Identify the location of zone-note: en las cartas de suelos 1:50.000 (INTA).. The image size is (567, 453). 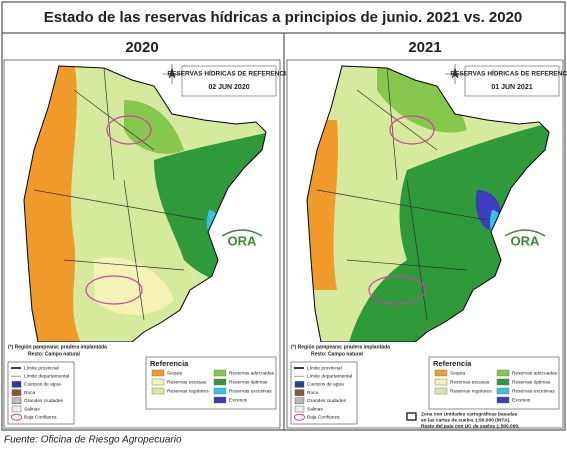
(466, 420).